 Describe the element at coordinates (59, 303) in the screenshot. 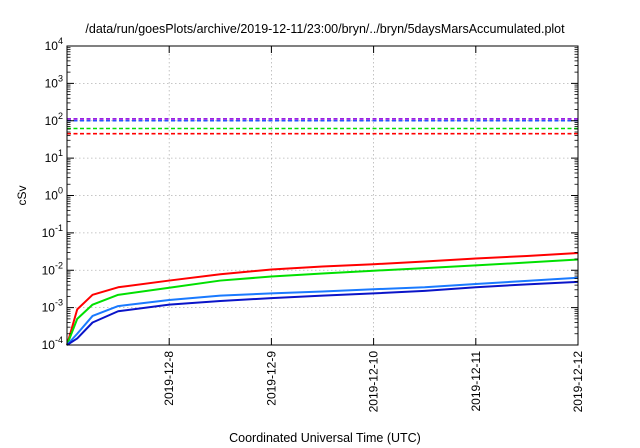

I see `y-tick-exponent: -3` at that location.